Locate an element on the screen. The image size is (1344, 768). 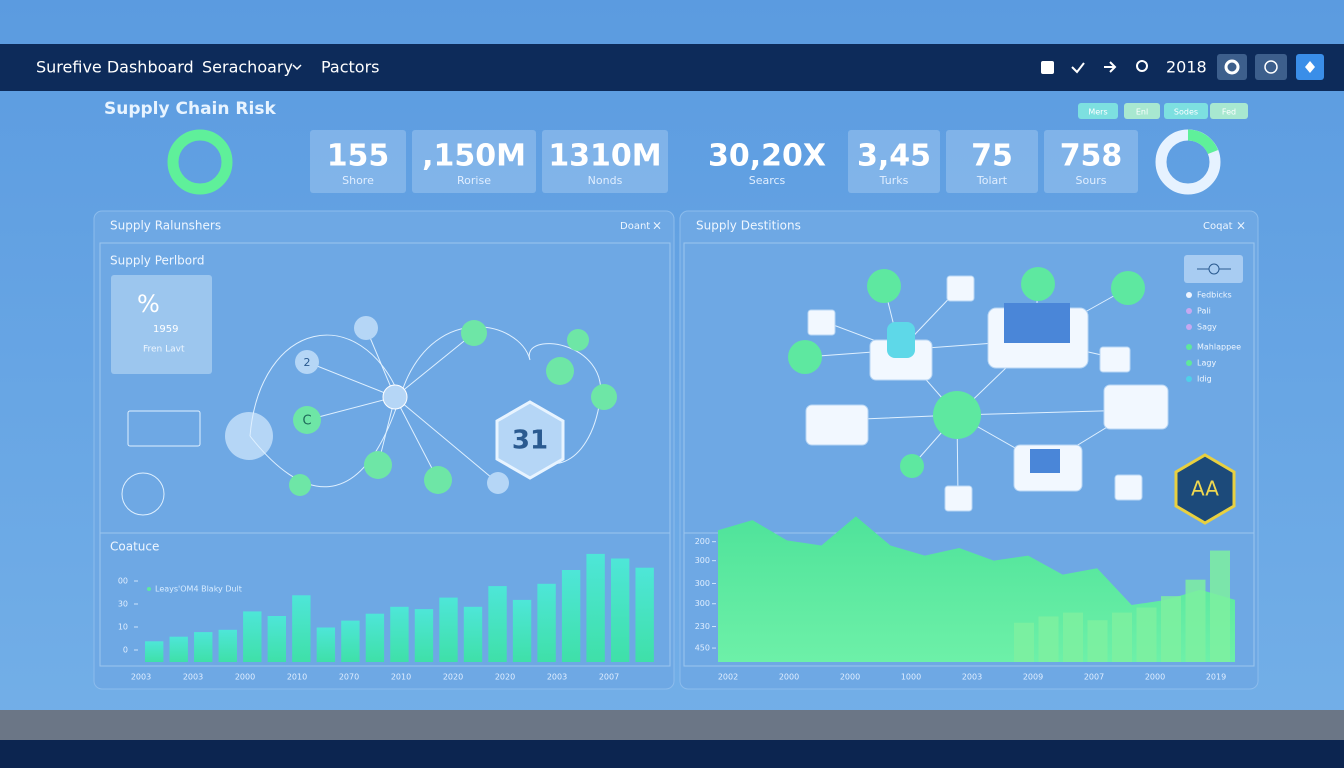
y-tick-label: 00 is located at coordinates (123, 581).